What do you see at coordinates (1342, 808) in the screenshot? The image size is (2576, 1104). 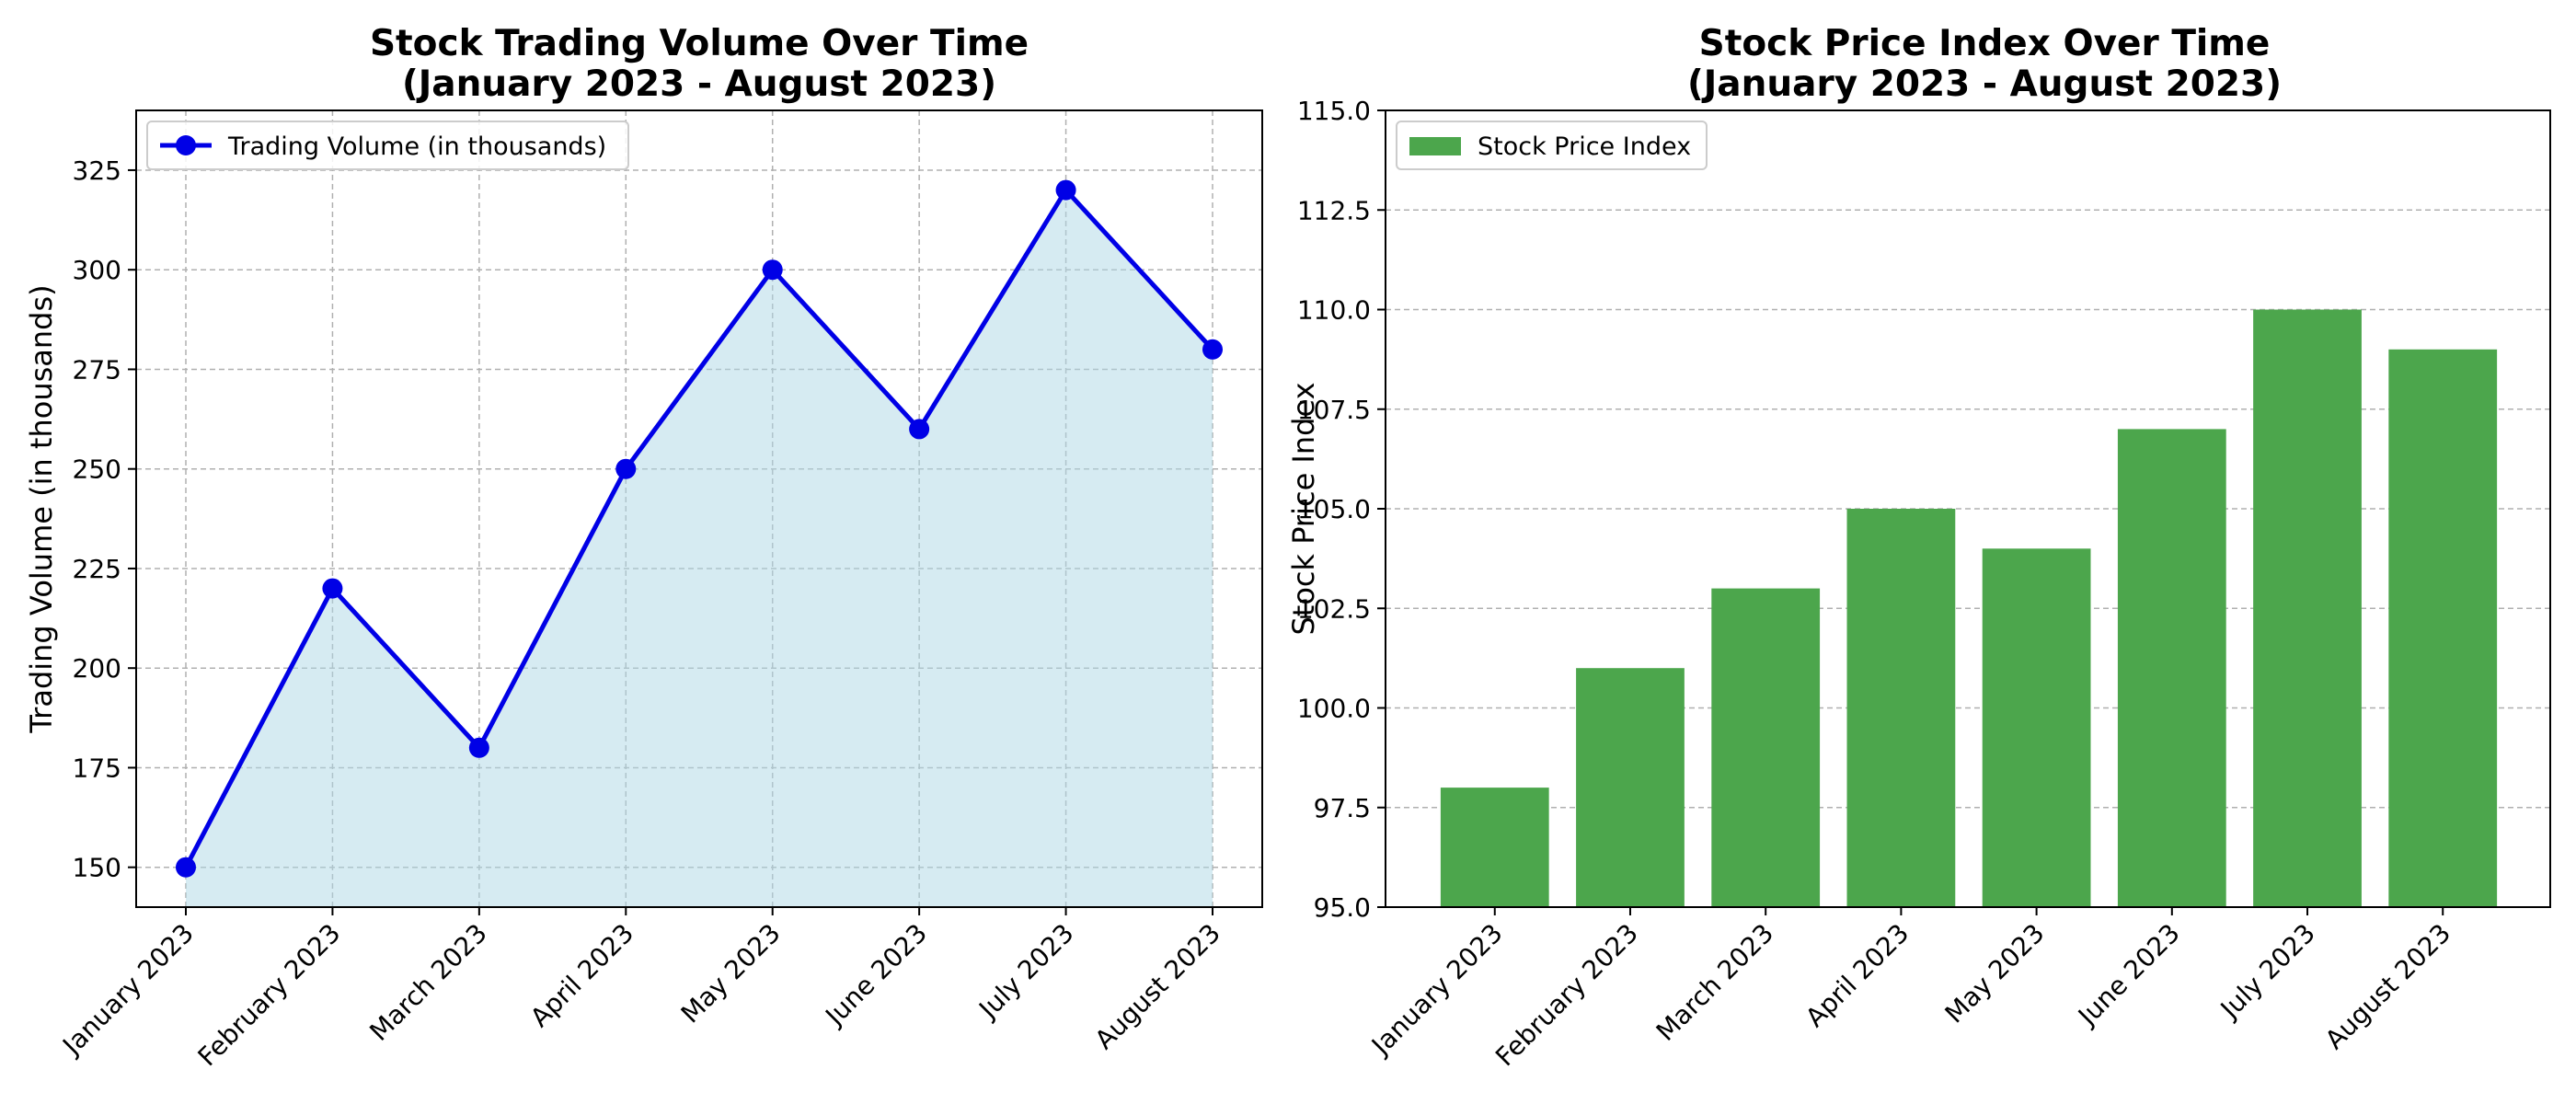 I see `y-tick-label: 97.5` at bounding box center [1342, 808].